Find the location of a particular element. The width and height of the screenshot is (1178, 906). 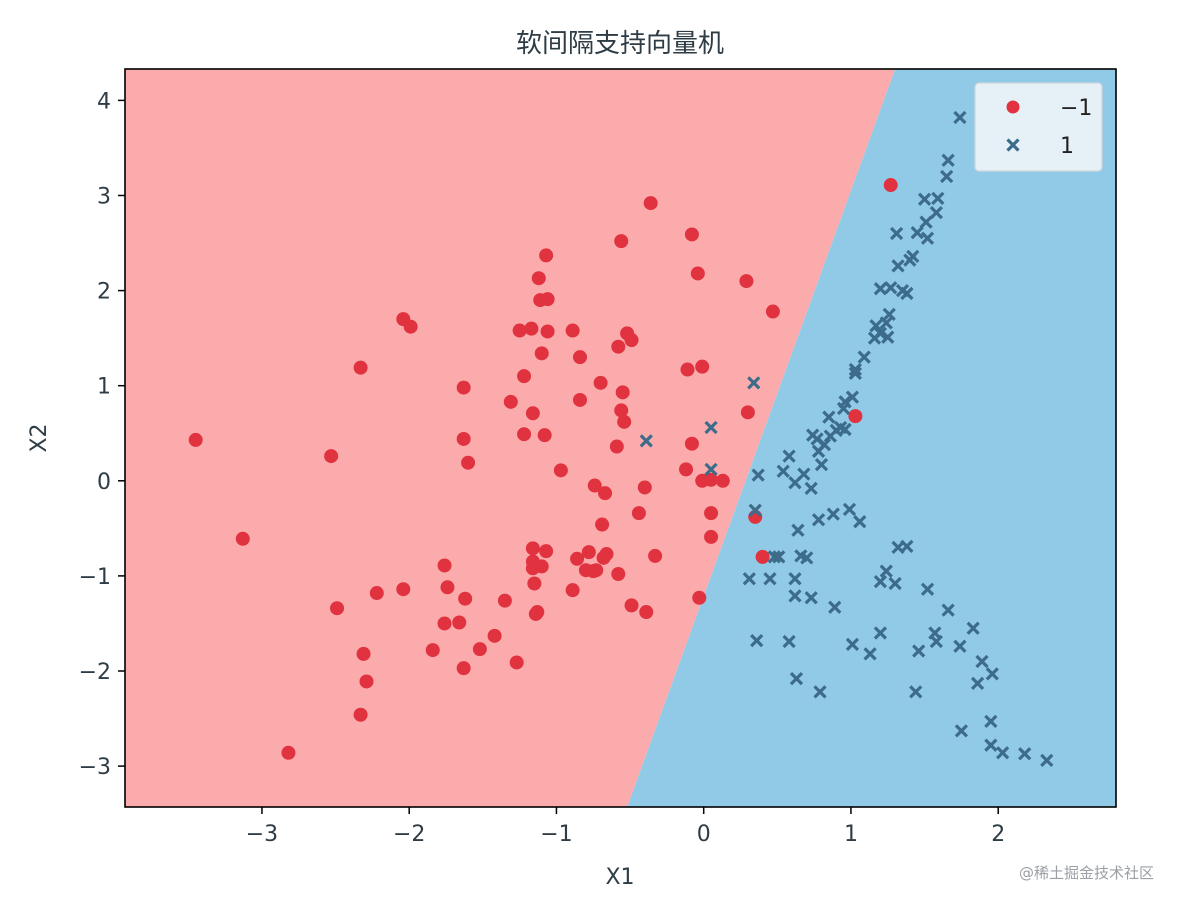

y-axis-label: X2 is located at coordinates (39, 437).